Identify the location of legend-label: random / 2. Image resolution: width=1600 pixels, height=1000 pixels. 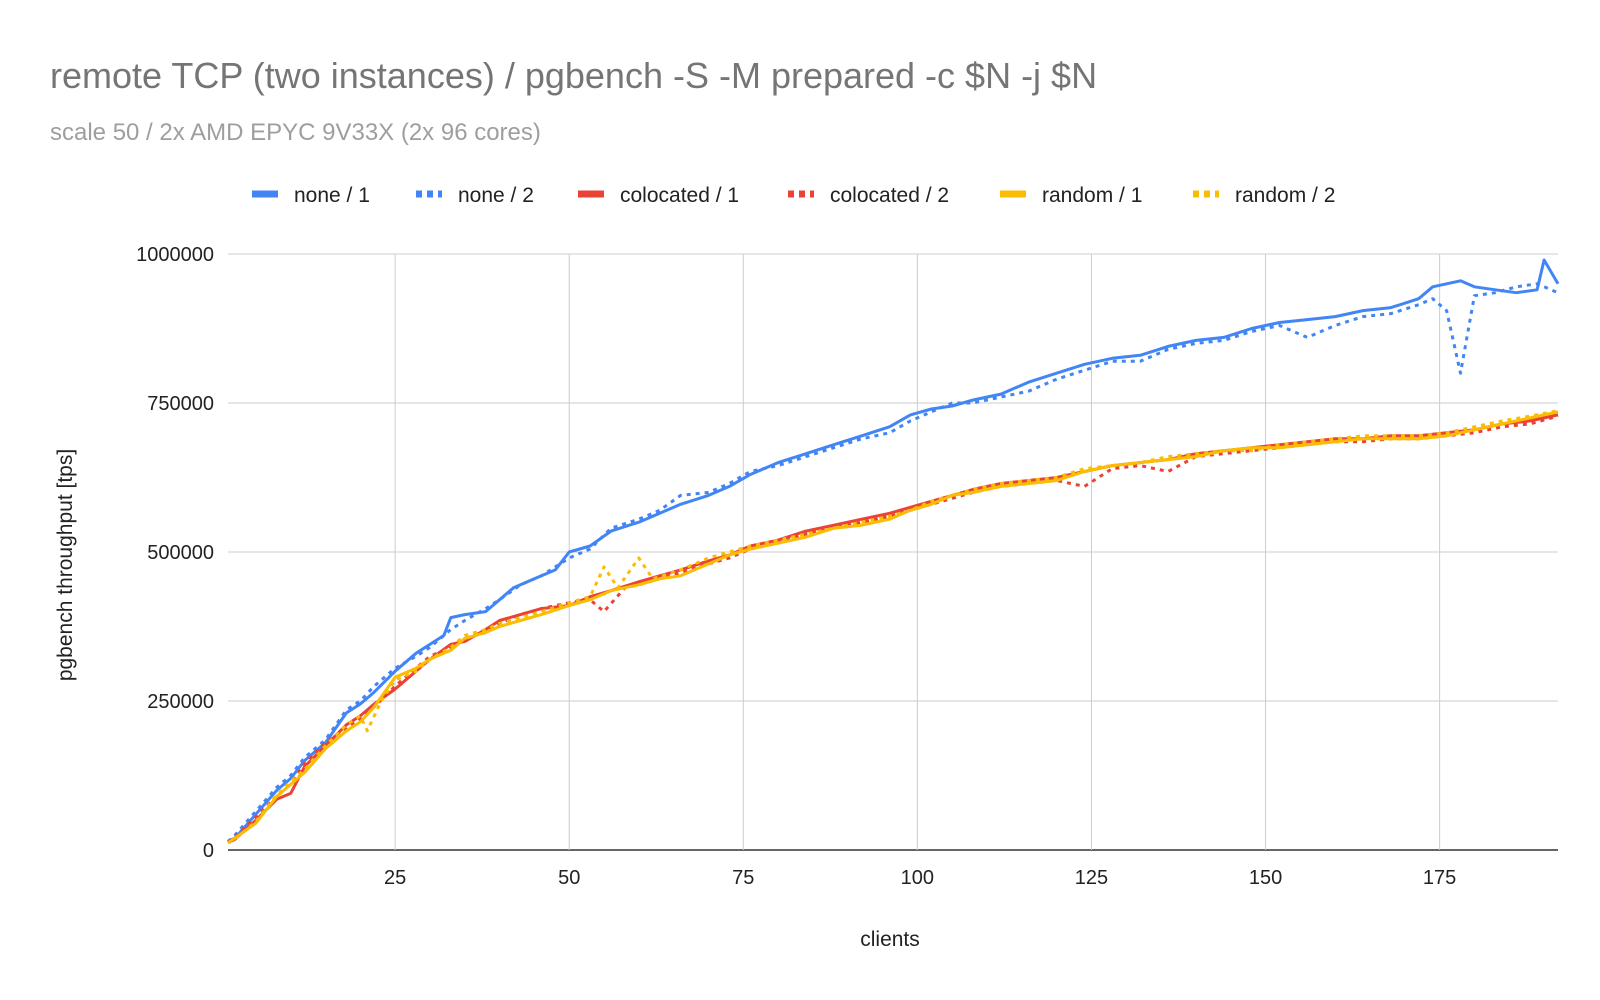
(1285, 195).